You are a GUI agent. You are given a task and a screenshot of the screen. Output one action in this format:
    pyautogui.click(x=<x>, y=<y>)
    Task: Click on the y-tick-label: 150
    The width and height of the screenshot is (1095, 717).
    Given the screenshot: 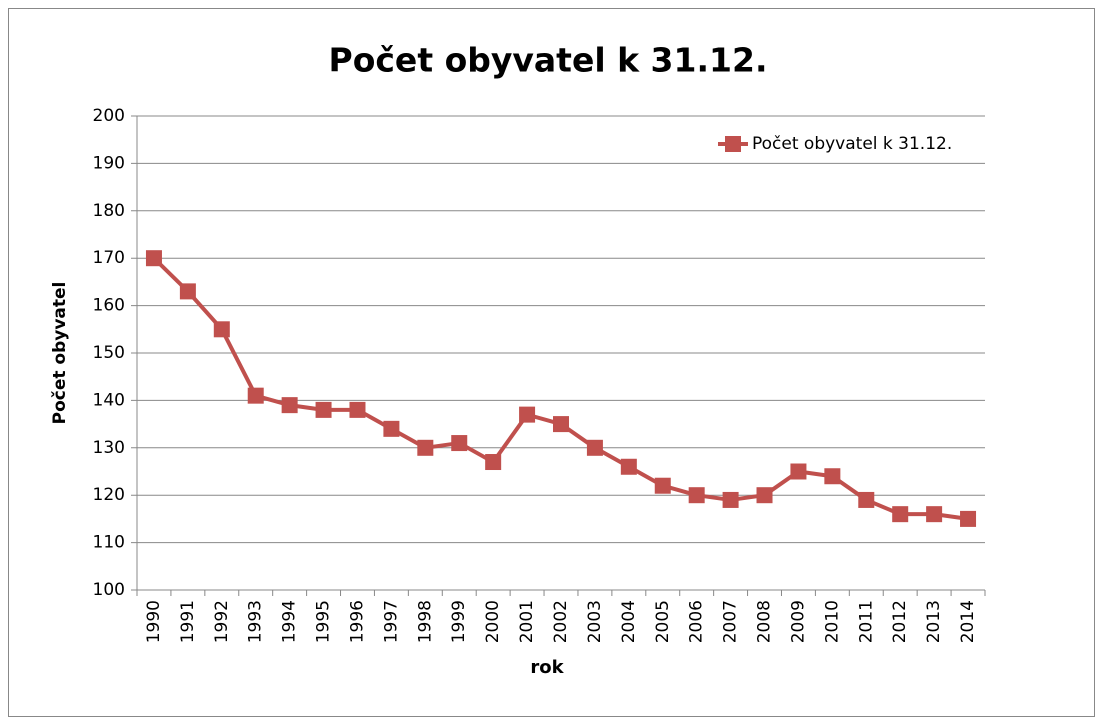 What is the action you would take?
    pyautogui.click(x=109, y=353)
    